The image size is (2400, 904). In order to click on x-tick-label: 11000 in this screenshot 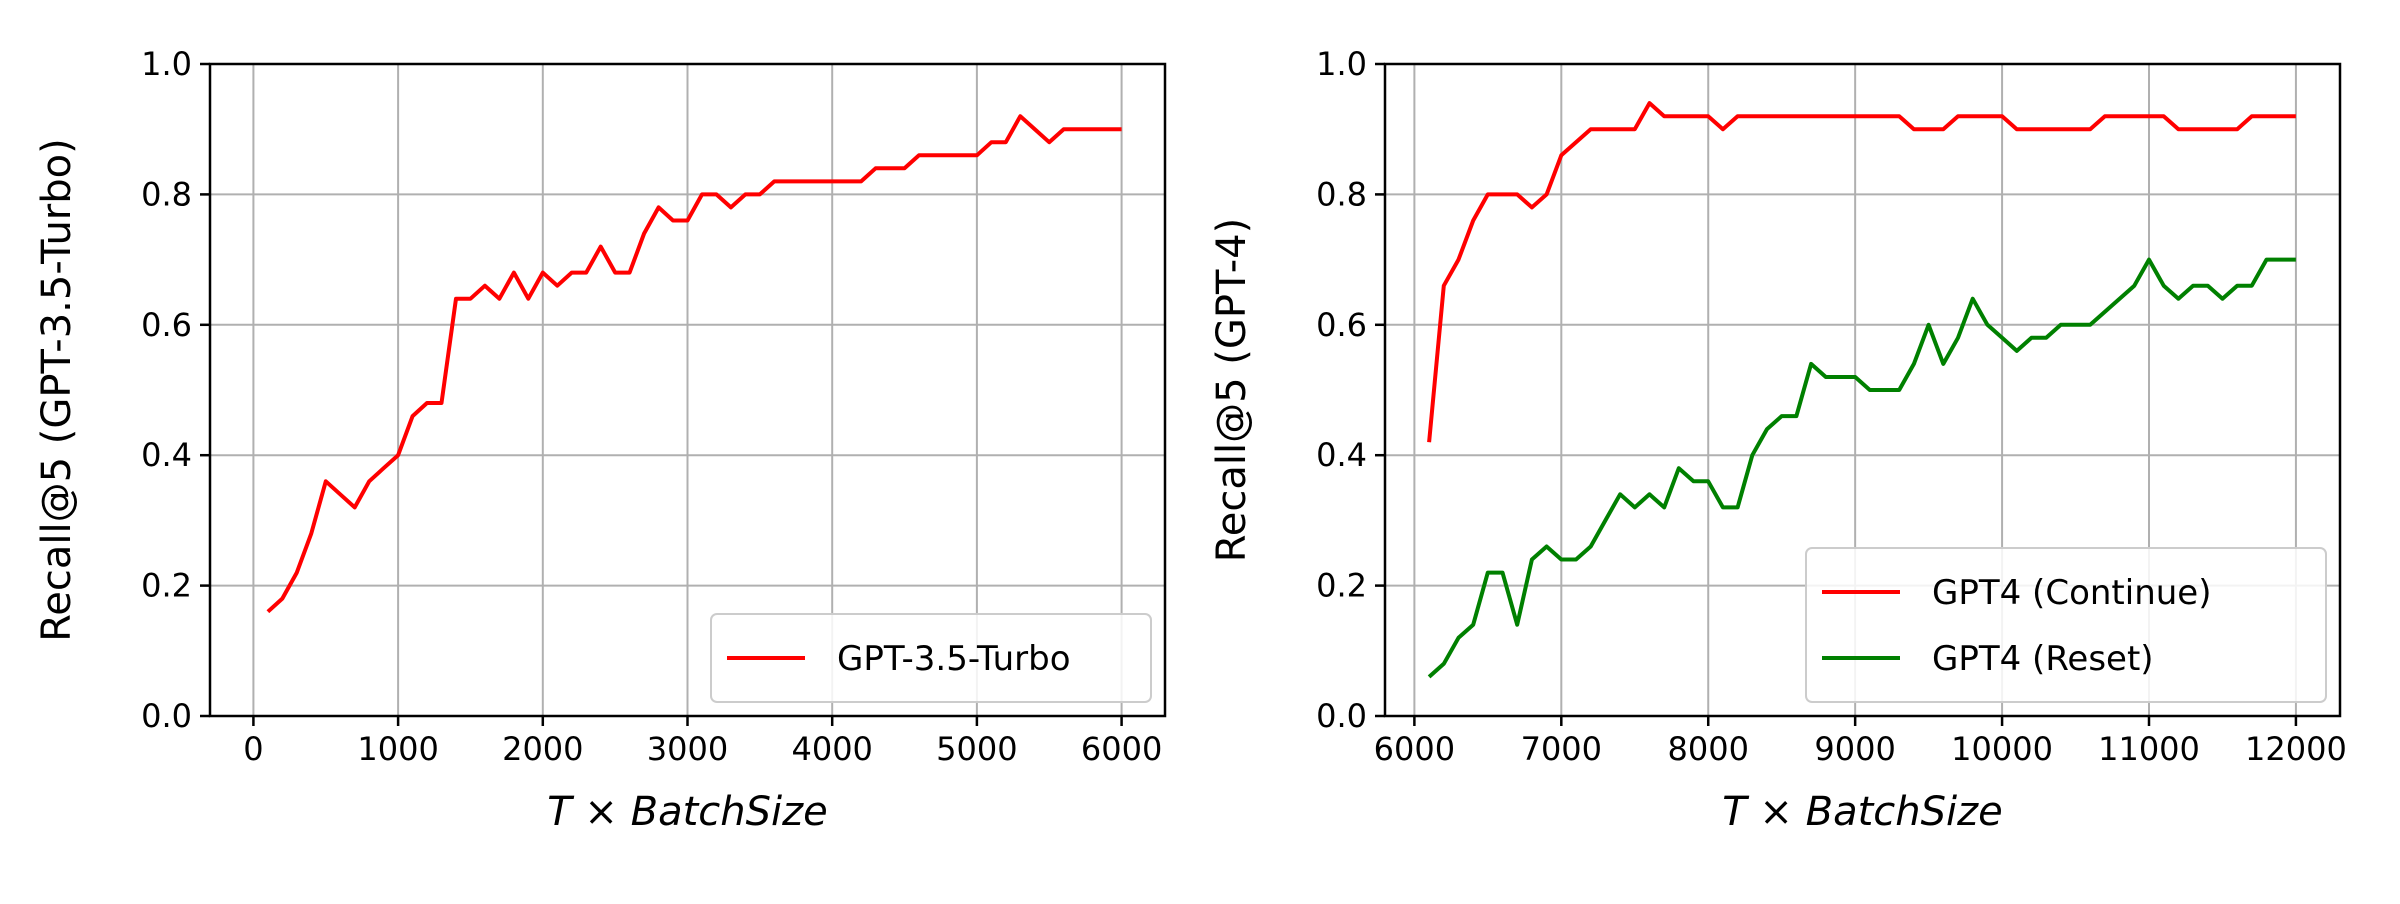, I will do `click(2149, 749)`.